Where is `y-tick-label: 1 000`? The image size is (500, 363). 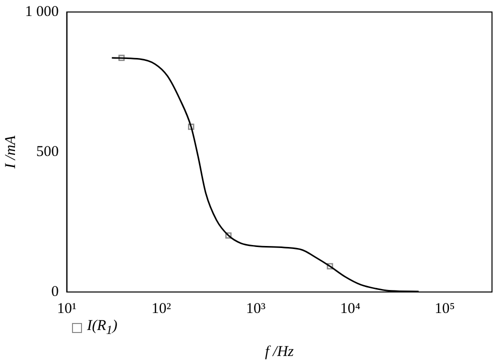
y-tick-label: 1 000 is located at coordinates (42, 12).